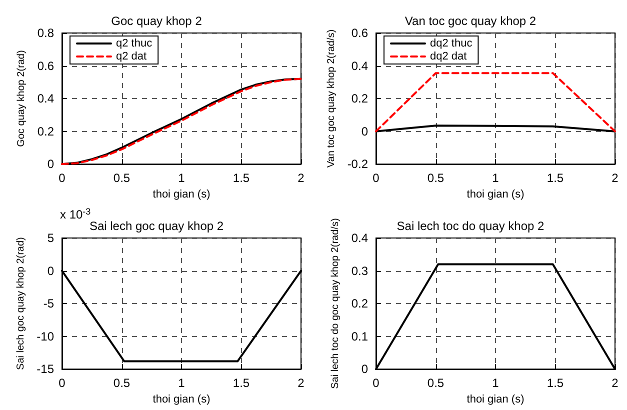 The height and width of the screenshot is (410, 627). I want to click on y-tick-label: -10, so click(45, 336).